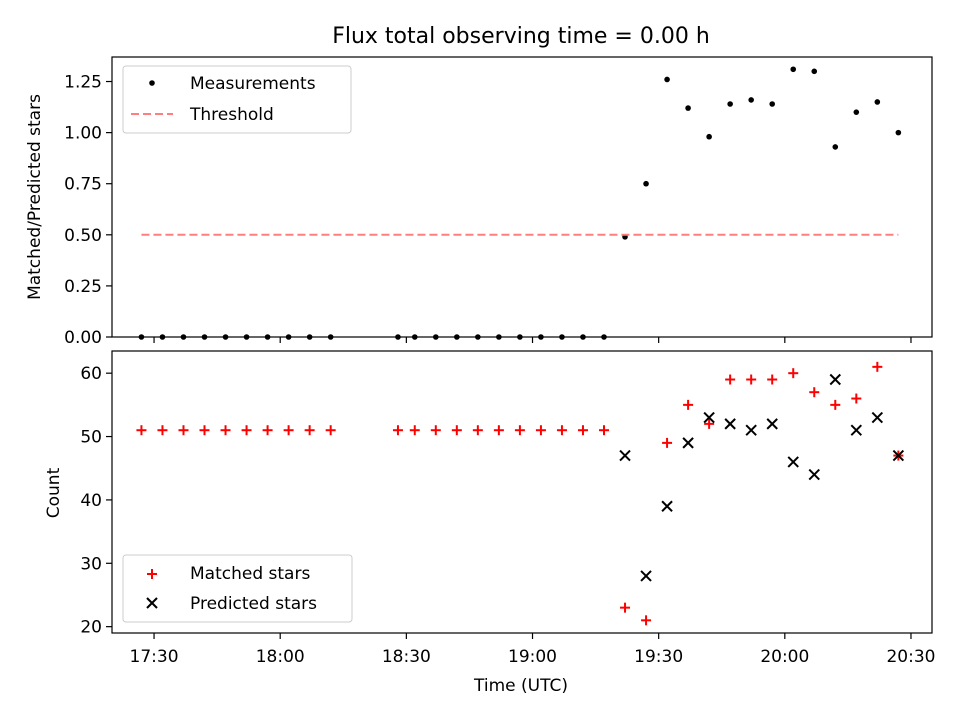 This screenshot has height=720, width=960. I want to click on bottom-y-axis-label: Count, so click(54, 492).